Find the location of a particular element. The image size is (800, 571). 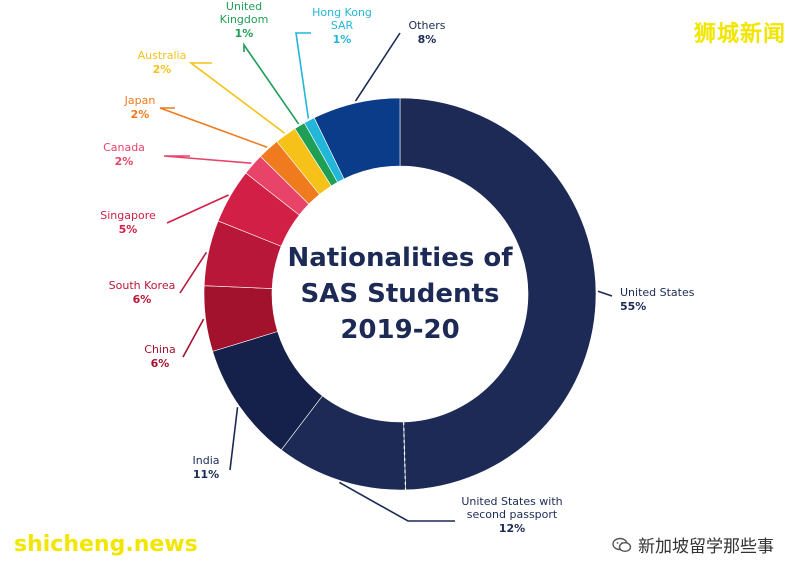

pct-hong-kong-sar: 1% is located at coordinates (342, 39).